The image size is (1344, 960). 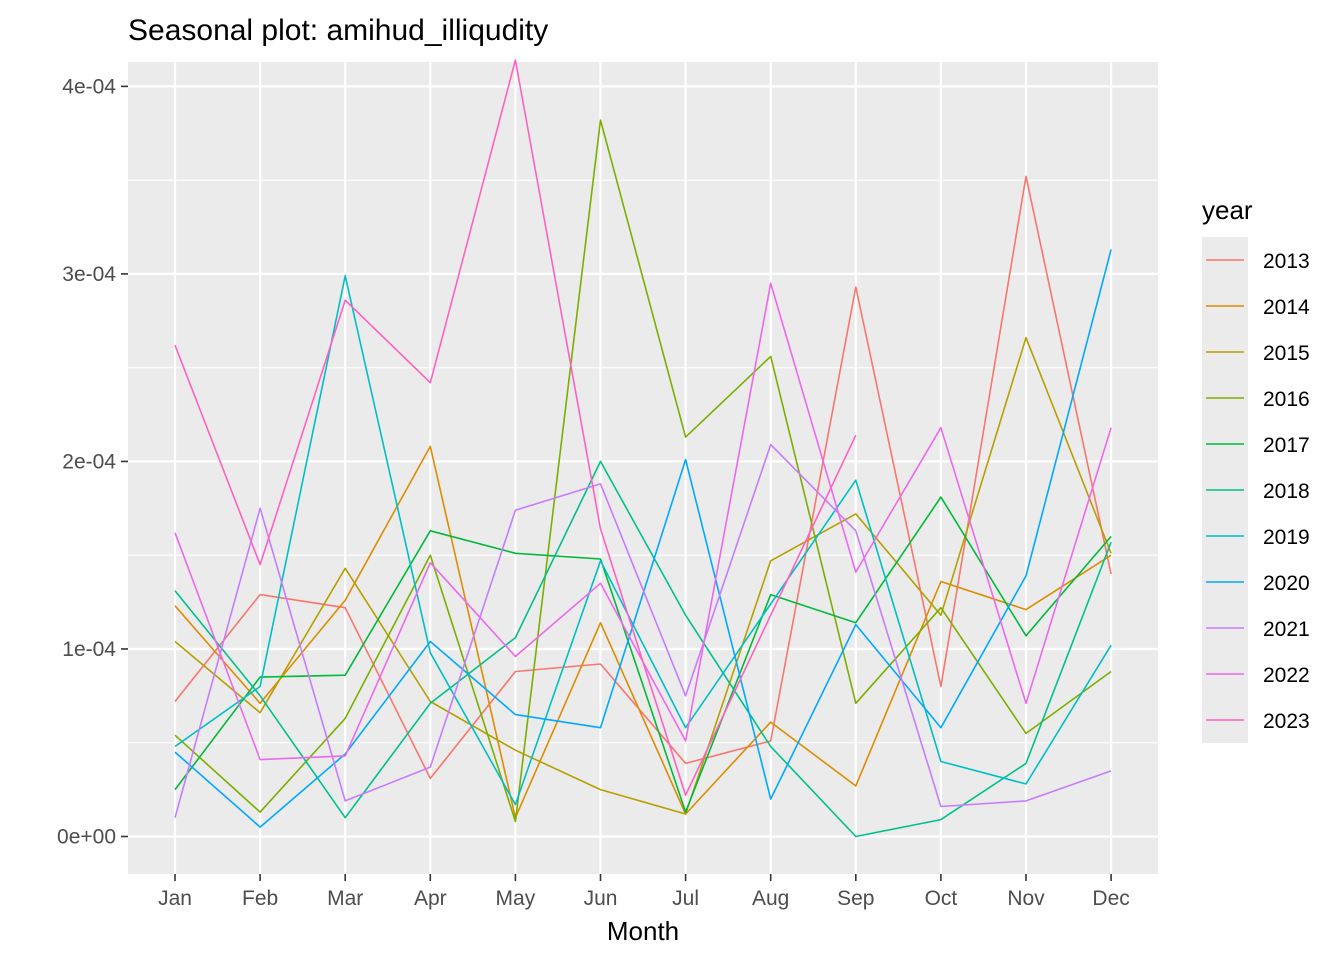 What do you see at coordinates (89, 461) in the screenshot?
I see `y-tick-label: 2e-04` at bounding box center [89, 461].